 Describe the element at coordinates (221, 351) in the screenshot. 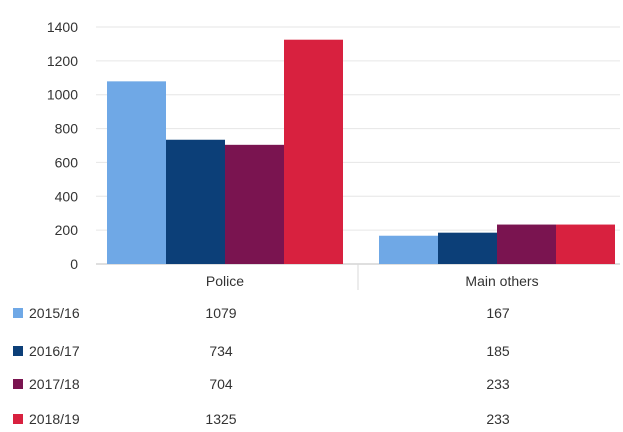

I see `data-label: 734` at that location.